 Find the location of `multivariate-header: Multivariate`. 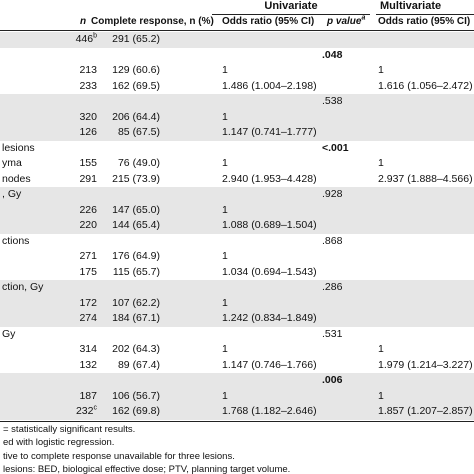

multivariate-header: Multivariate is located at coordinates (425, 7).